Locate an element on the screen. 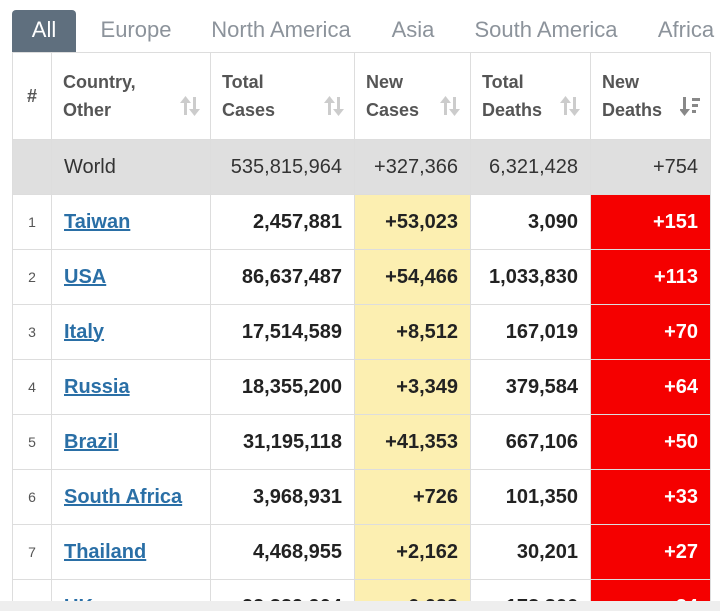 Image resolution: width=720 pixels, height=611 pixels. horizontal-scrollbar is located at coordinates (360, 606).